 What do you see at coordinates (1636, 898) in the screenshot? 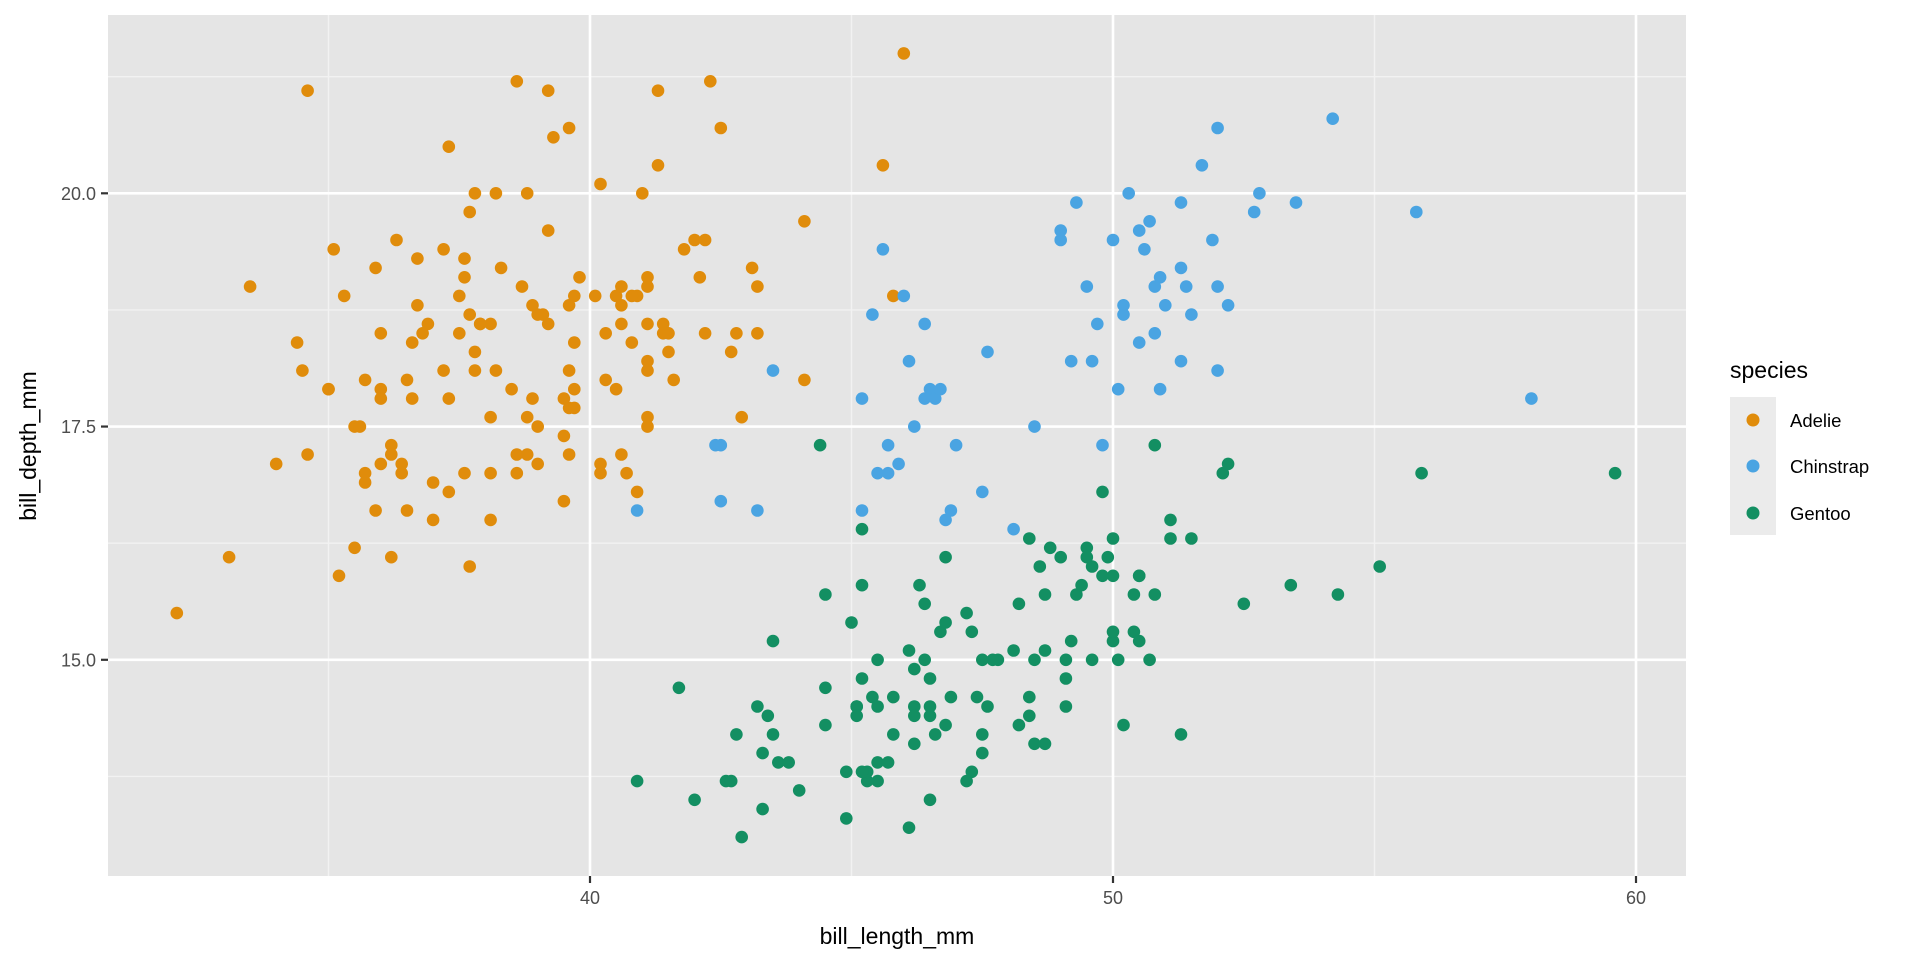
I see `x-tick-label: 60` at bounding box center [1636, 898].